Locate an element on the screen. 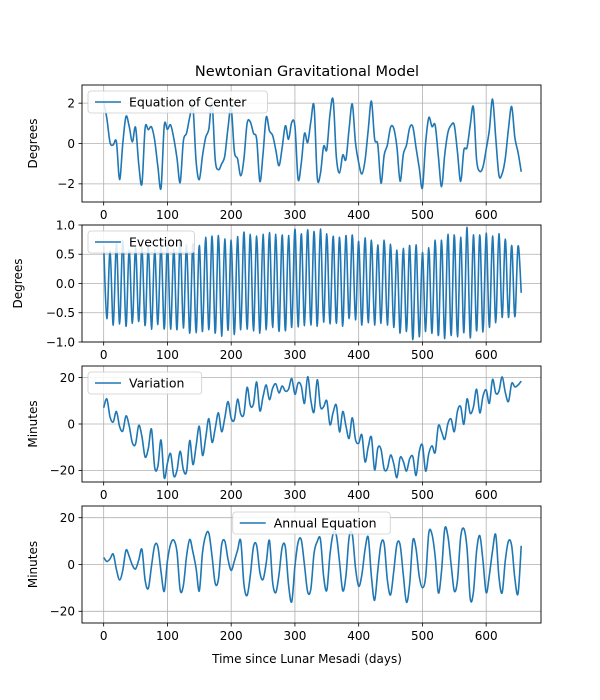  y-tick-label: 1.0 is located at coordinates (65, 225).